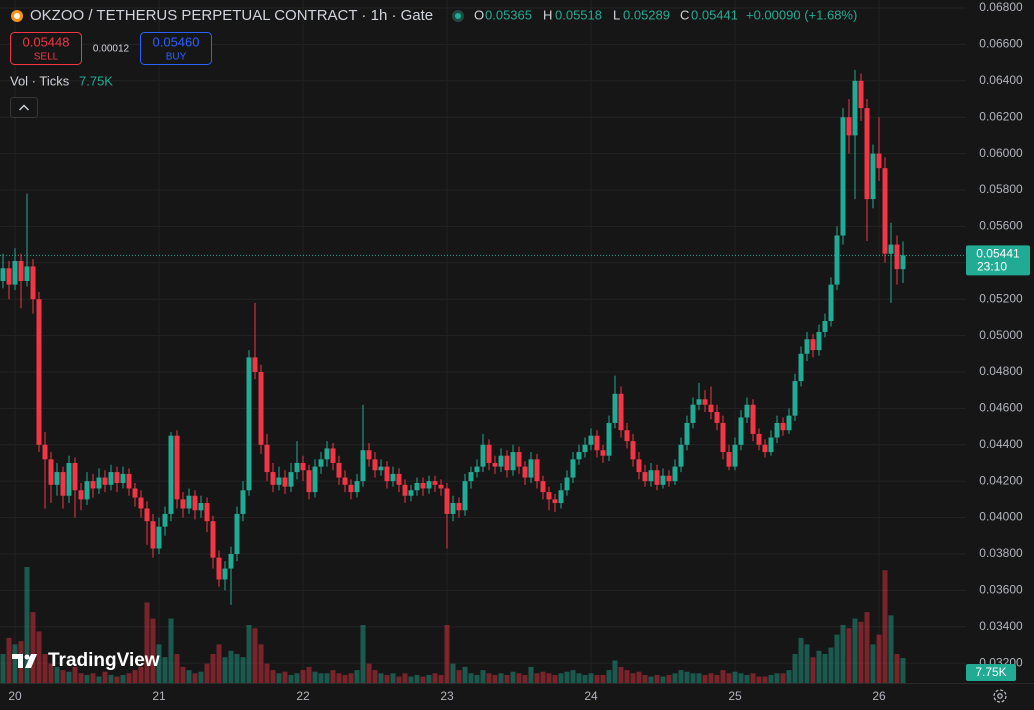 This screenshot has height=710, width=1034. Describe the element at coordinates (1001, 226) in the screenshot. I see `y-tick-label: 0.05600` at that location.